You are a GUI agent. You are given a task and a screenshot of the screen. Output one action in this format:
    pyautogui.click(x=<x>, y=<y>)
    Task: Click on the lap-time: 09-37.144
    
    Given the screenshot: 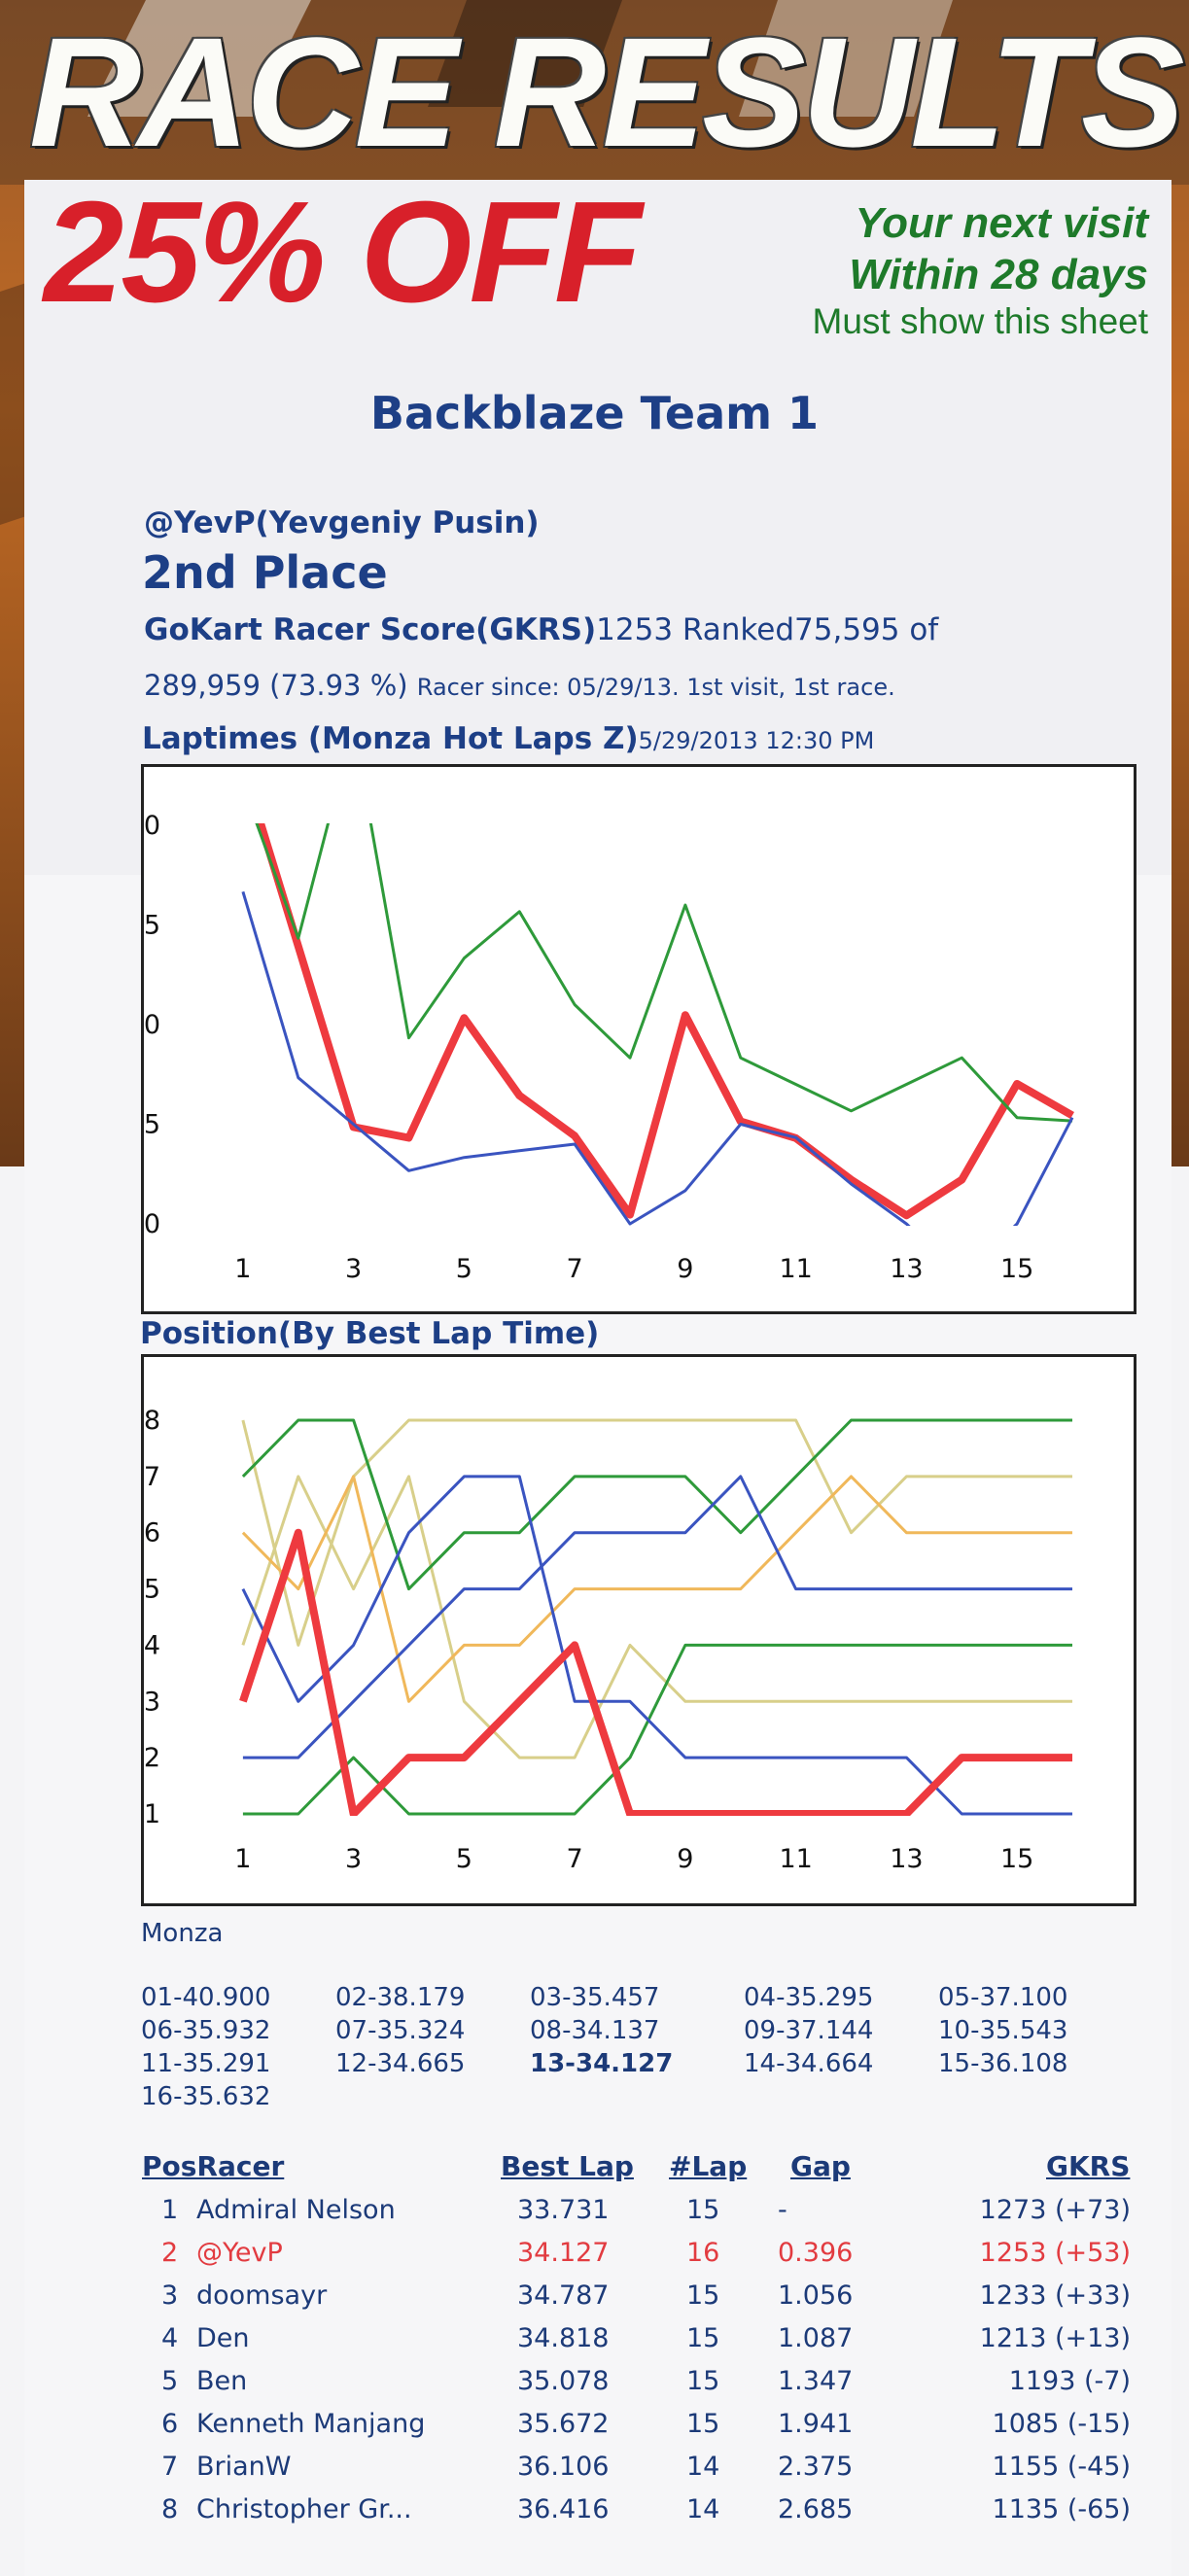 What is the action you would take?
    pyautogui.click(x=809, y=2030)
    